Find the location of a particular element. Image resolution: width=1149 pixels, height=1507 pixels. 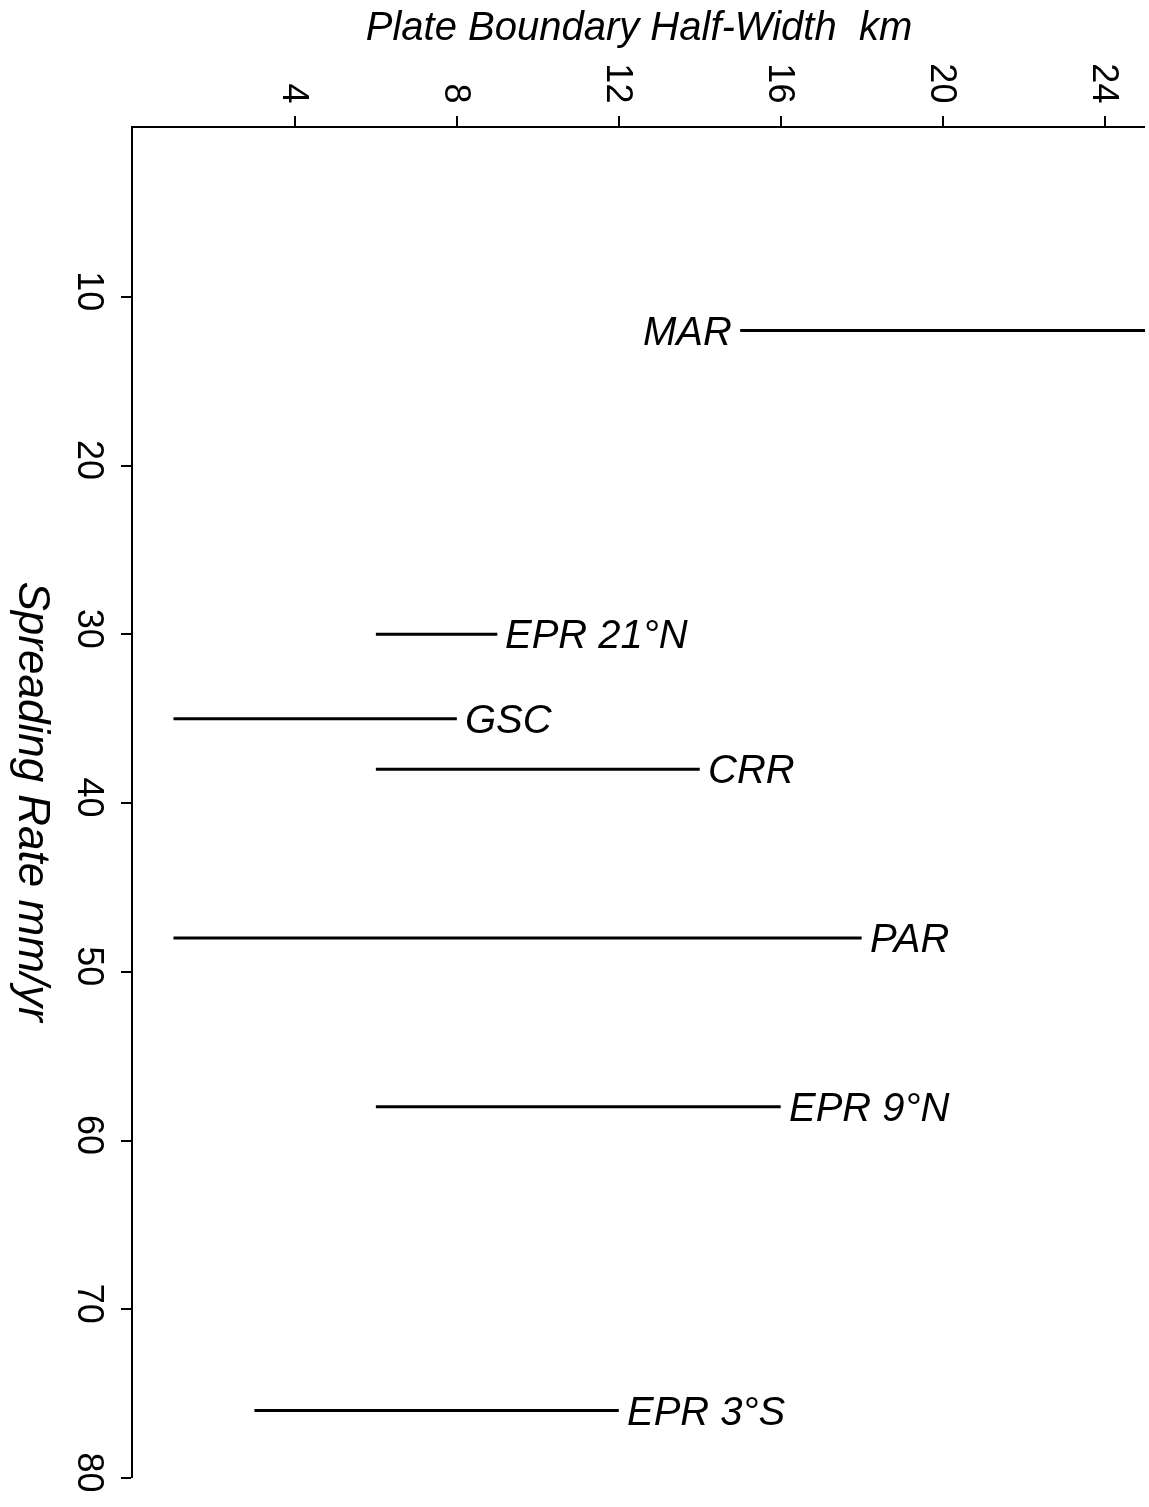

series-label: EPR 21°N is located at coordinates (596, 634).